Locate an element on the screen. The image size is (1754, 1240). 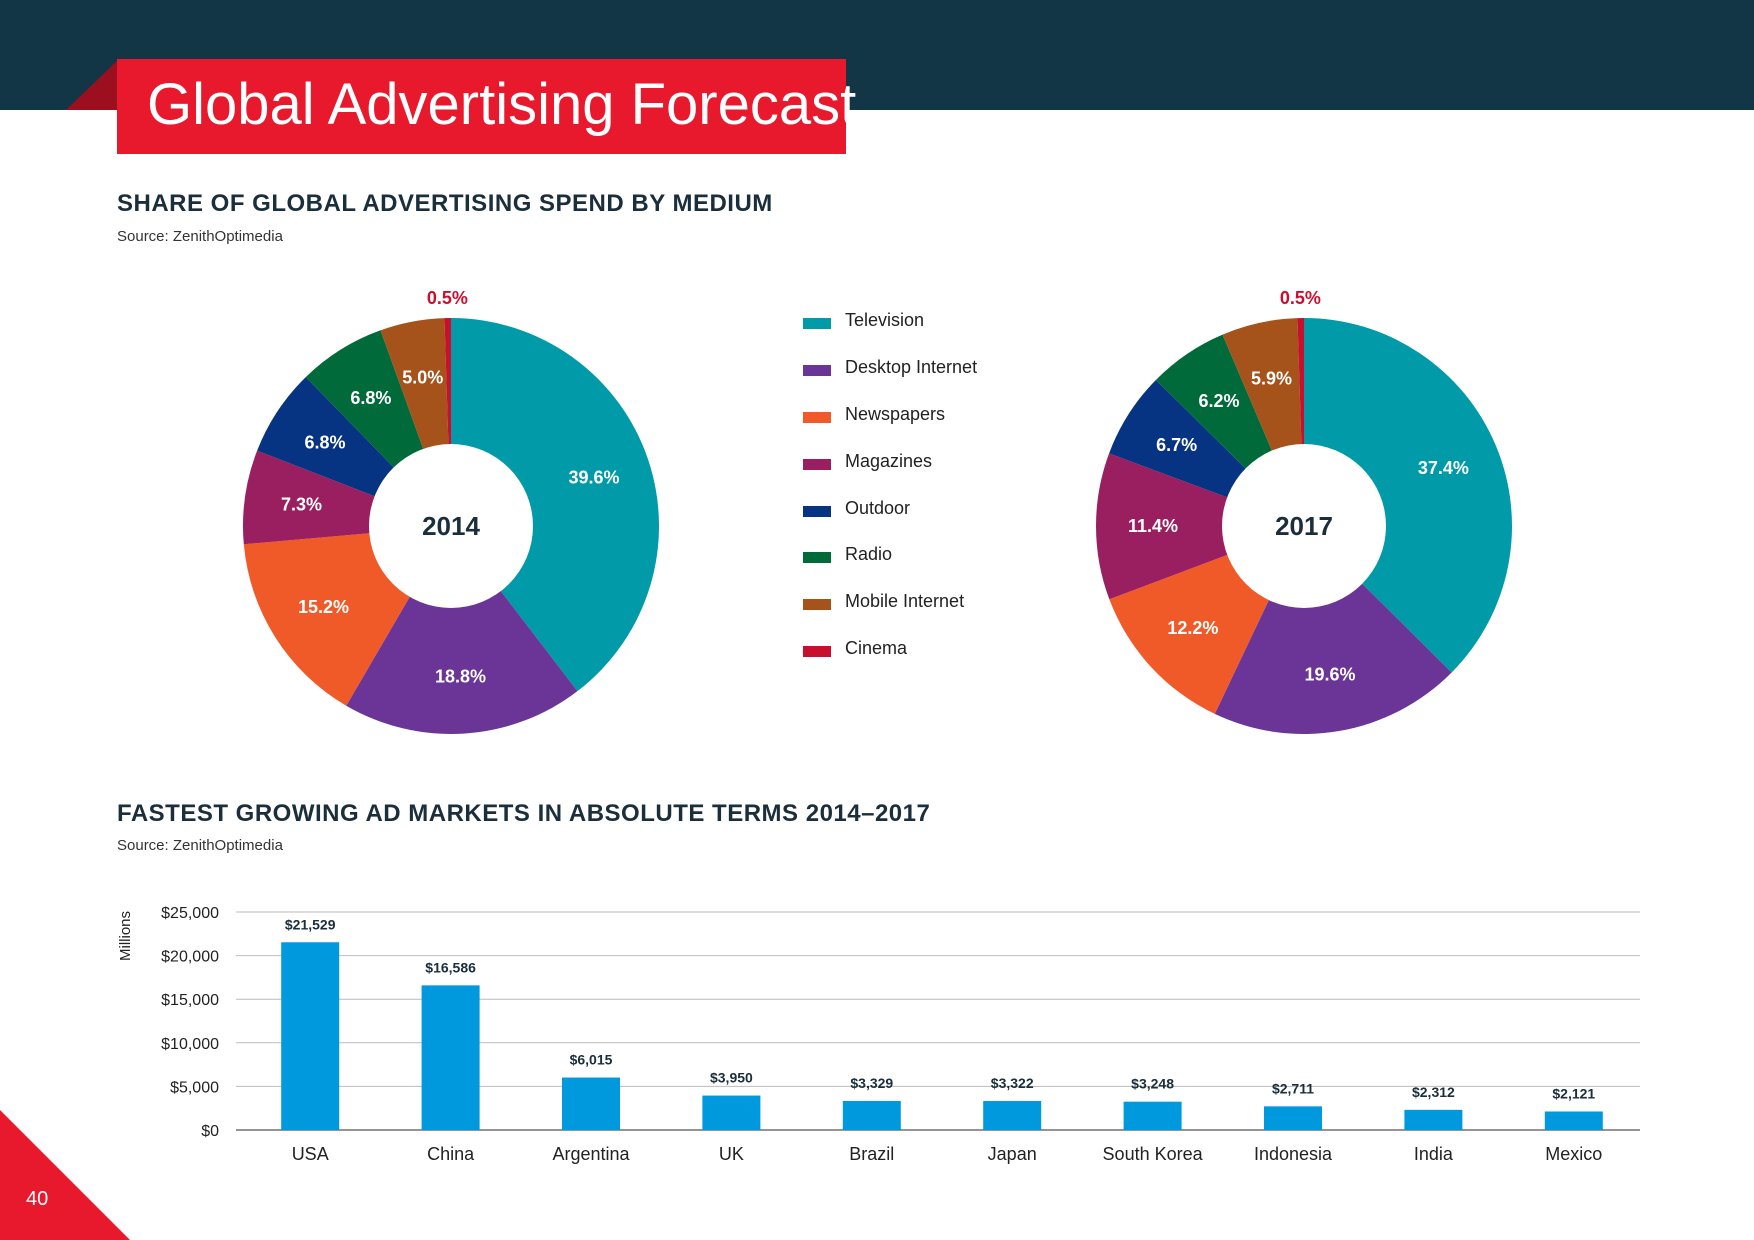
slice-label-2014-outdoor: 6.8% is located at coordinates (325, 443).